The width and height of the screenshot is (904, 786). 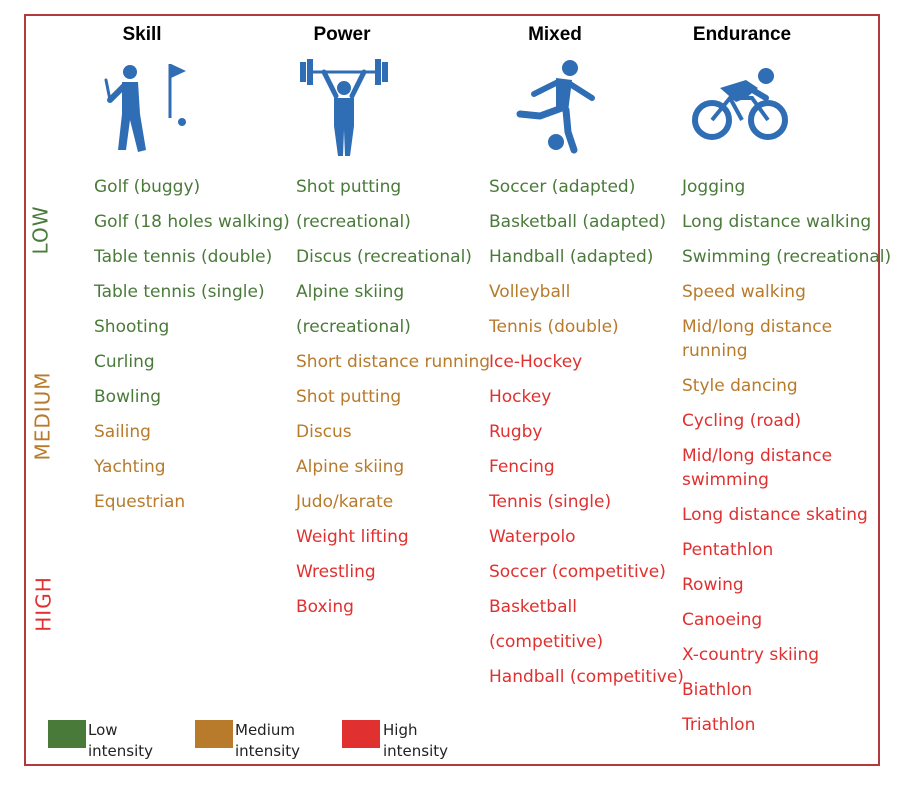 I want to click on legend-swatch-medium, so click(x=214, y=734).